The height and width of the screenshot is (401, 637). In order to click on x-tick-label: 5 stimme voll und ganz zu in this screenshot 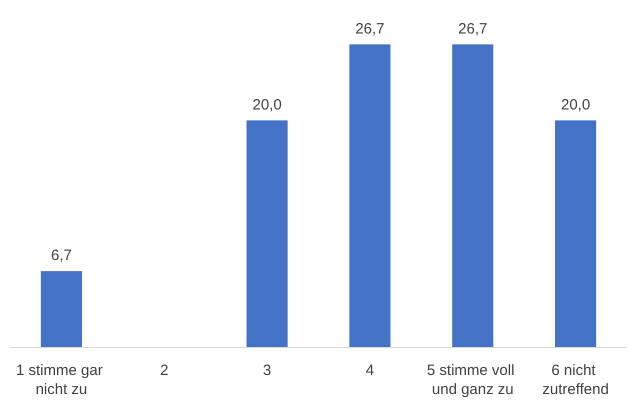, I will do `click(472, 380)`.